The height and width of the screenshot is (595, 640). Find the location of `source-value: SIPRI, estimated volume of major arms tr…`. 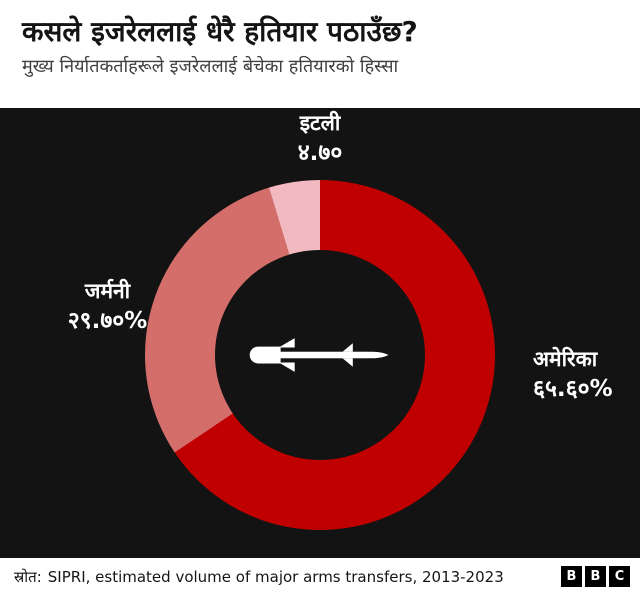

source-value: SIPRI, estimated volume of major arms tr… is located at coordinates (275, 576).